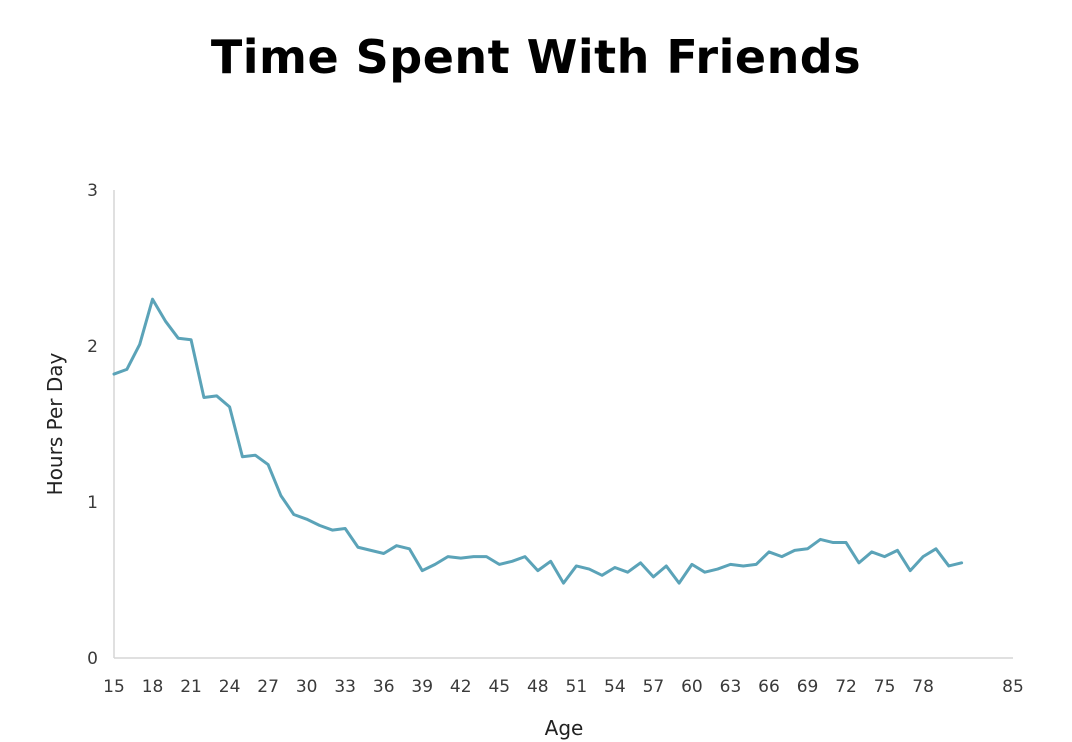 Image resolution: width=1072 pixels, height=742 pixels. What do you see at coordinates (577, 687) in the screenshot?
I see `x-tick-label: 51` at bounding box center [577, 687].